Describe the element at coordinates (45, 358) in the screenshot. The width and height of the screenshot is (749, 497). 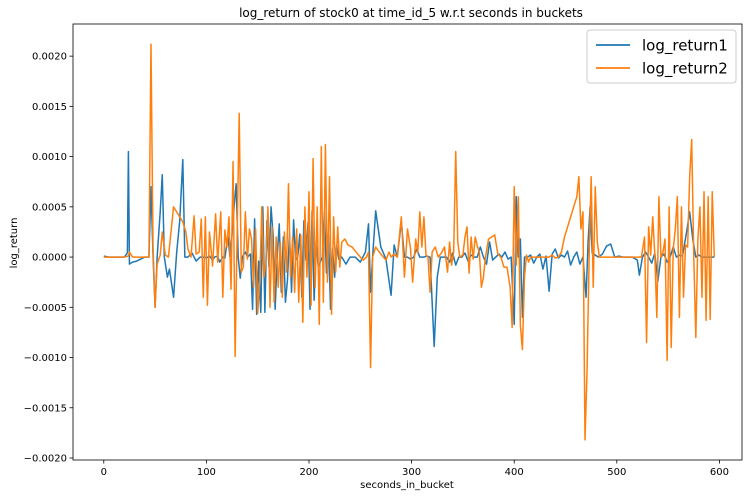
I see `y-tick-label: −0.0010` at that location.